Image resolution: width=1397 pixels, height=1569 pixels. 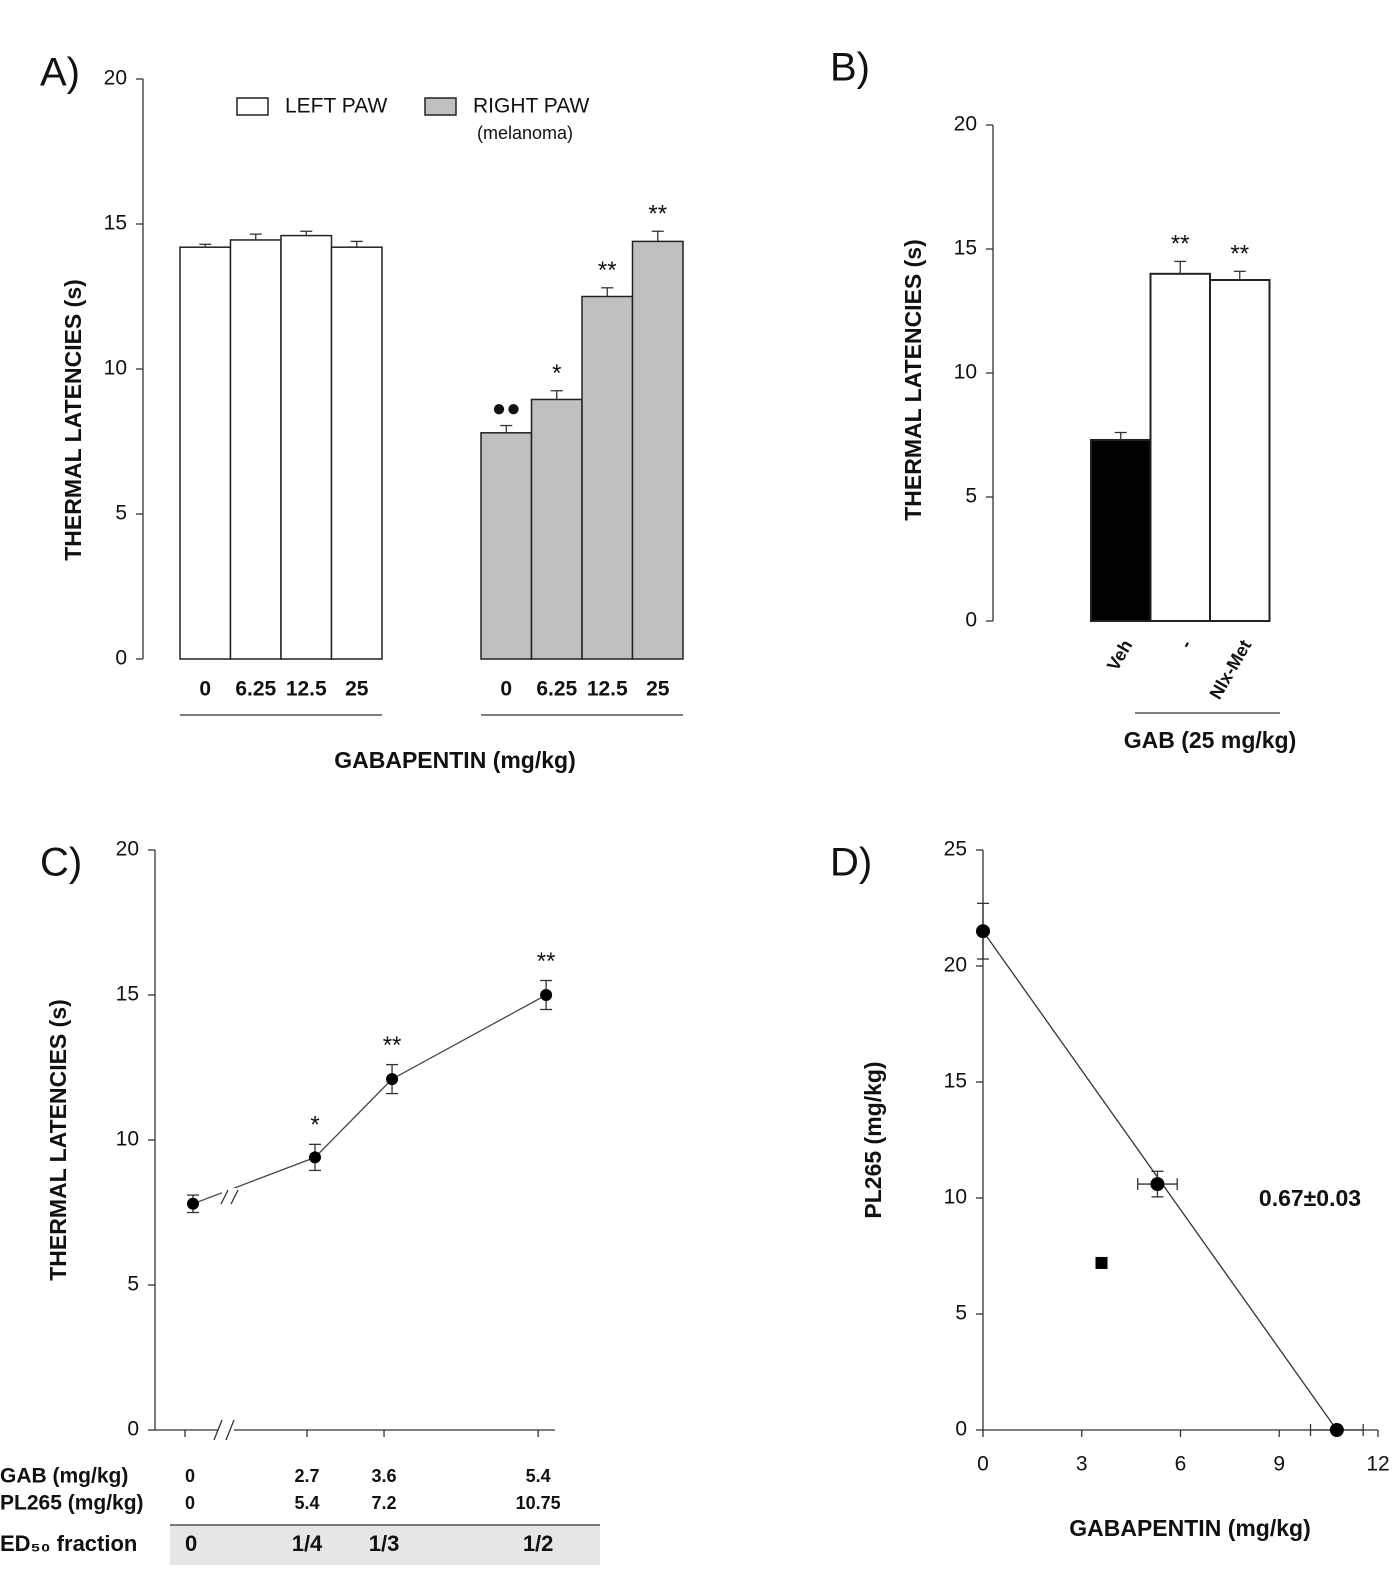 I want to click on x-tick-label: 9, so click(x=1279, y=1464).